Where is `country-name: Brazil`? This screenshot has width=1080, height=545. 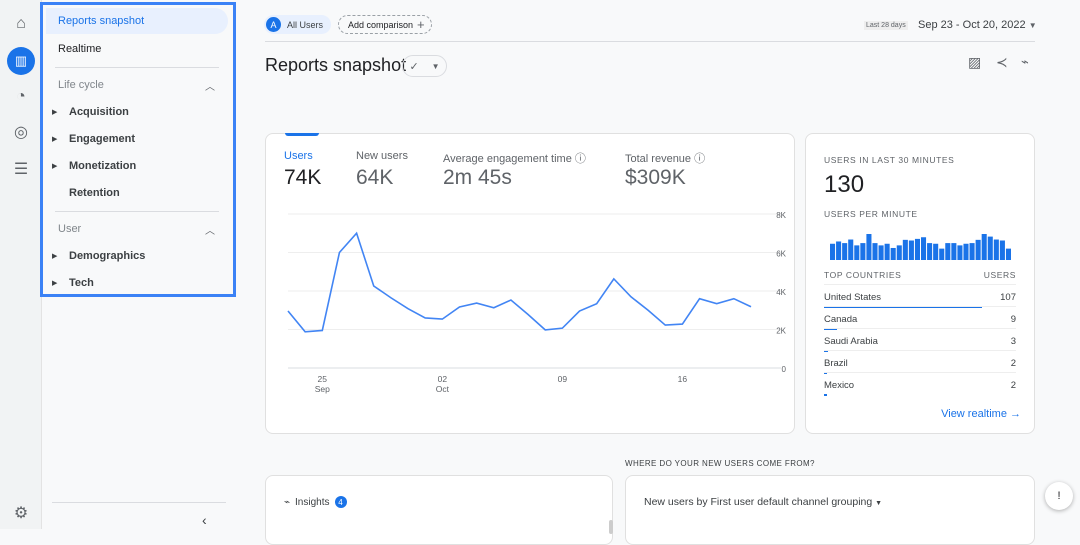 country-name: Brazil is located at coordinates (836, 363).